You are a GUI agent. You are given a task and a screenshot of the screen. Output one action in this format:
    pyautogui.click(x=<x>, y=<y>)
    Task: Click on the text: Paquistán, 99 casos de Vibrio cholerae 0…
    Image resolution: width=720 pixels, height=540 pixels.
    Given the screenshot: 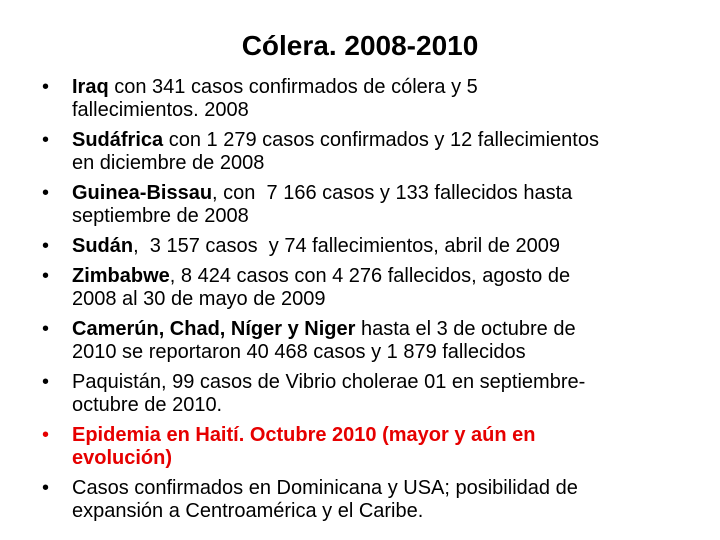 What is the action you would take?
    pyautogui.click(x=329, y=382)
    